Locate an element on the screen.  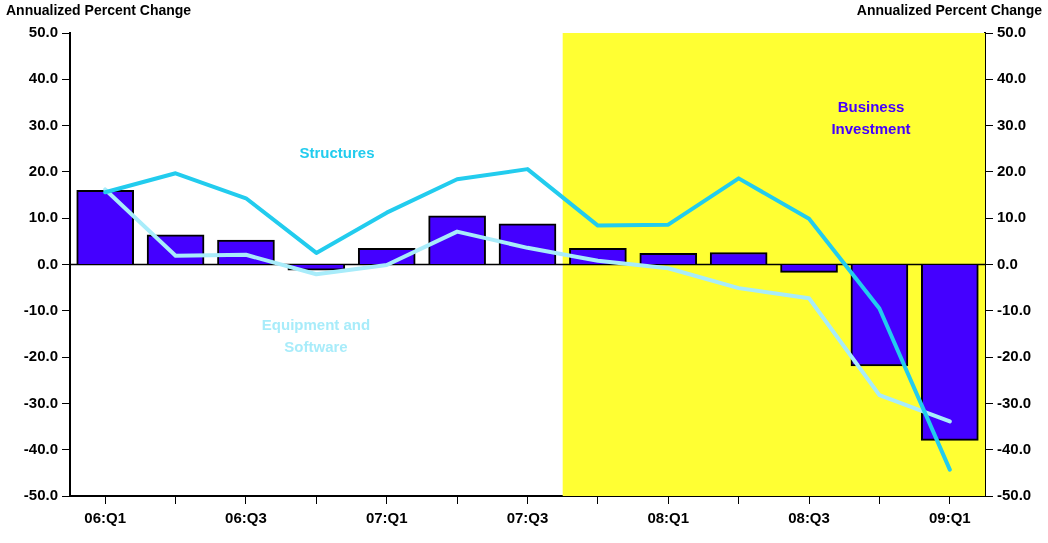
y2-axis-title: Annualized Percent Change is located at coordinates (949, 9).